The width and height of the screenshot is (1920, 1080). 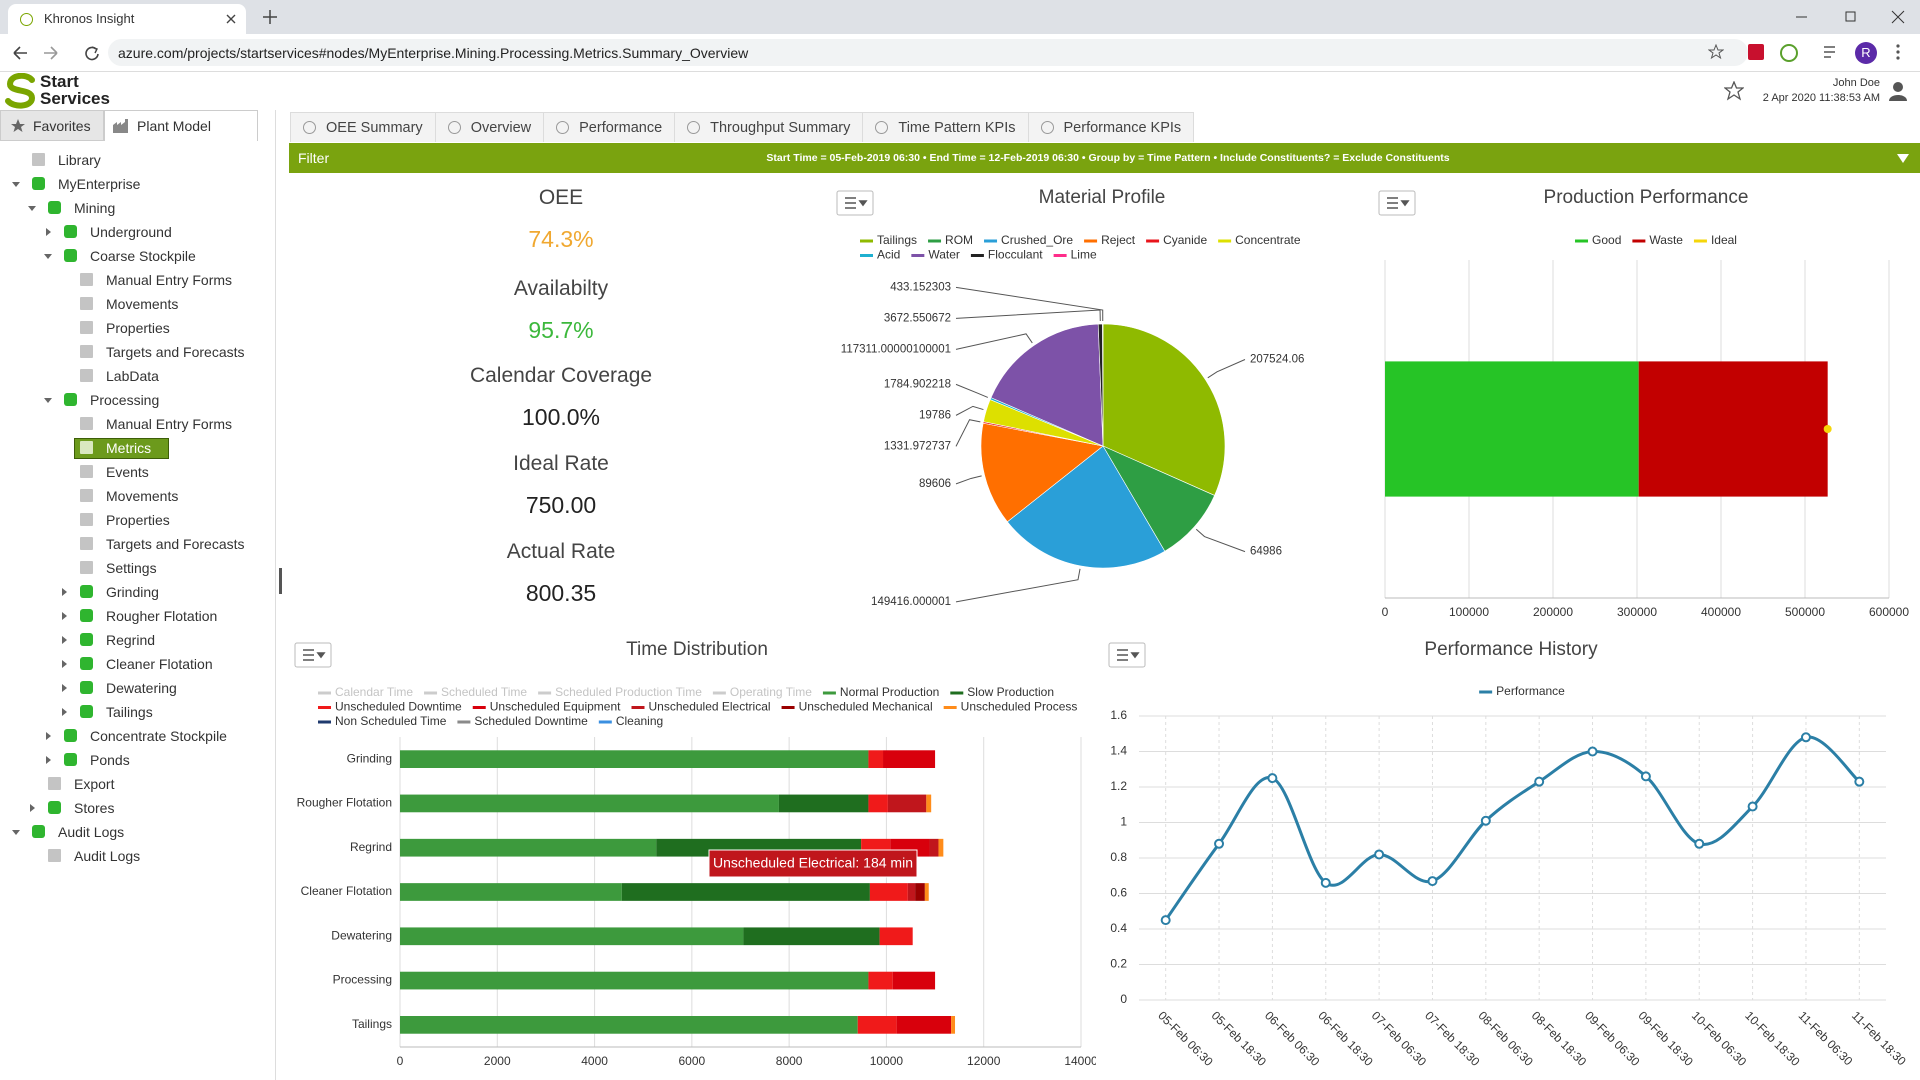 I want to click on legend-item: Acid, so click(x=880, y=255).